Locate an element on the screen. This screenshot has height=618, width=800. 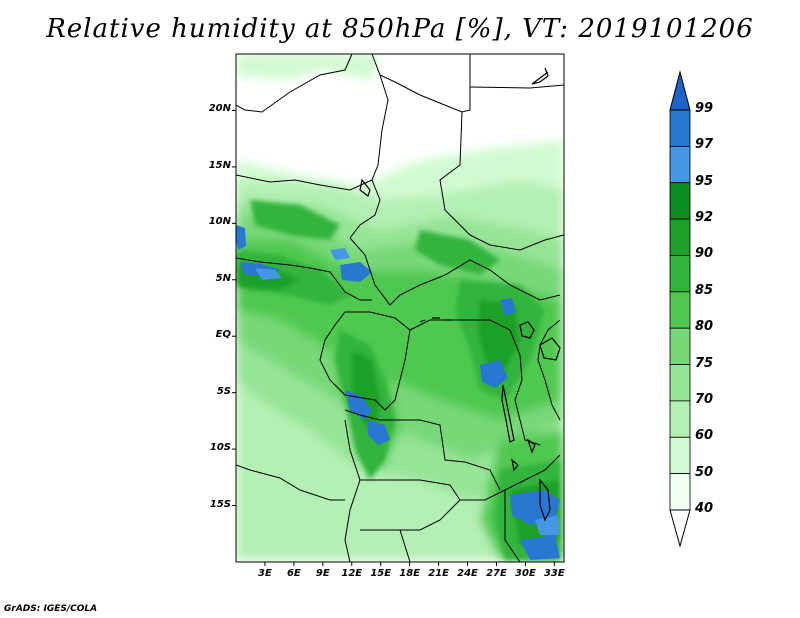
lat-tick-label: EQ is located at coordinates (223, 335).